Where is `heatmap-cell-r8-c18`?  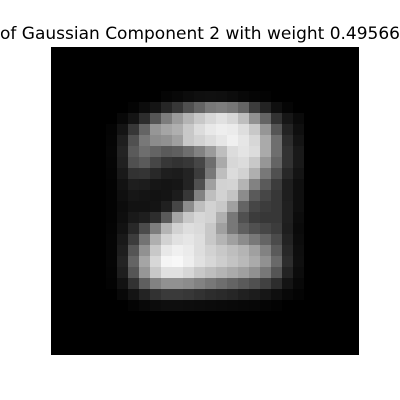 heatmap-cell-r8-c18 is located at coordinates (255, 141).